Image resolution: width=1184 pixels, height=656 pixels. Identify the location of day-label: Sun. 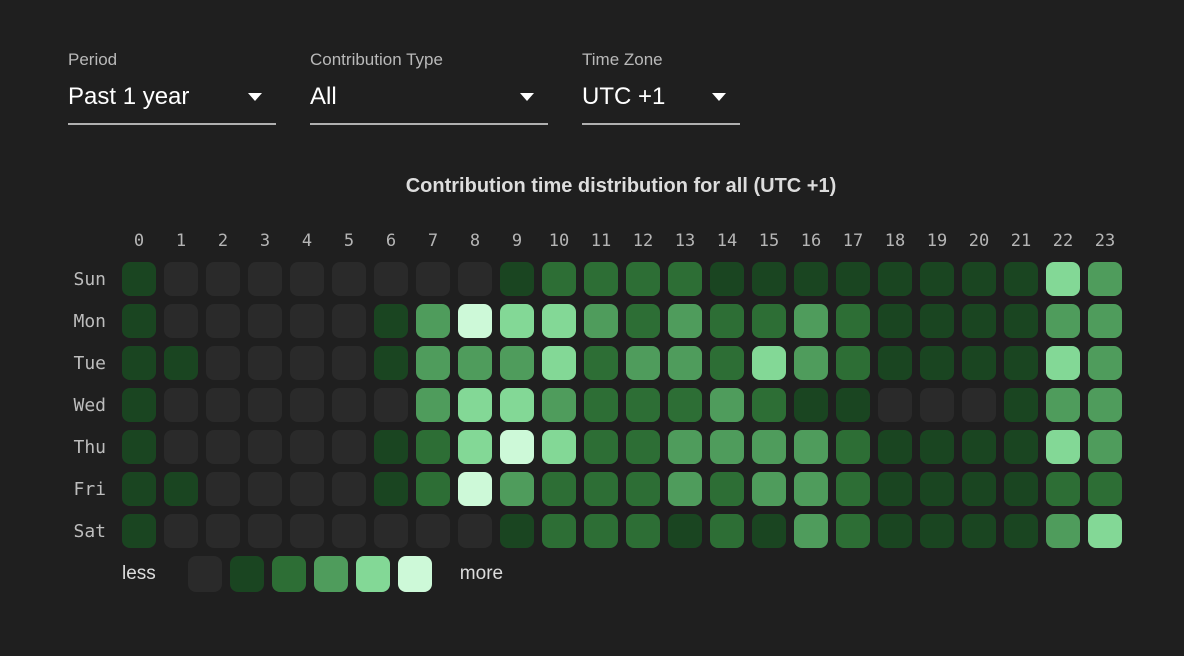
(89, 279).